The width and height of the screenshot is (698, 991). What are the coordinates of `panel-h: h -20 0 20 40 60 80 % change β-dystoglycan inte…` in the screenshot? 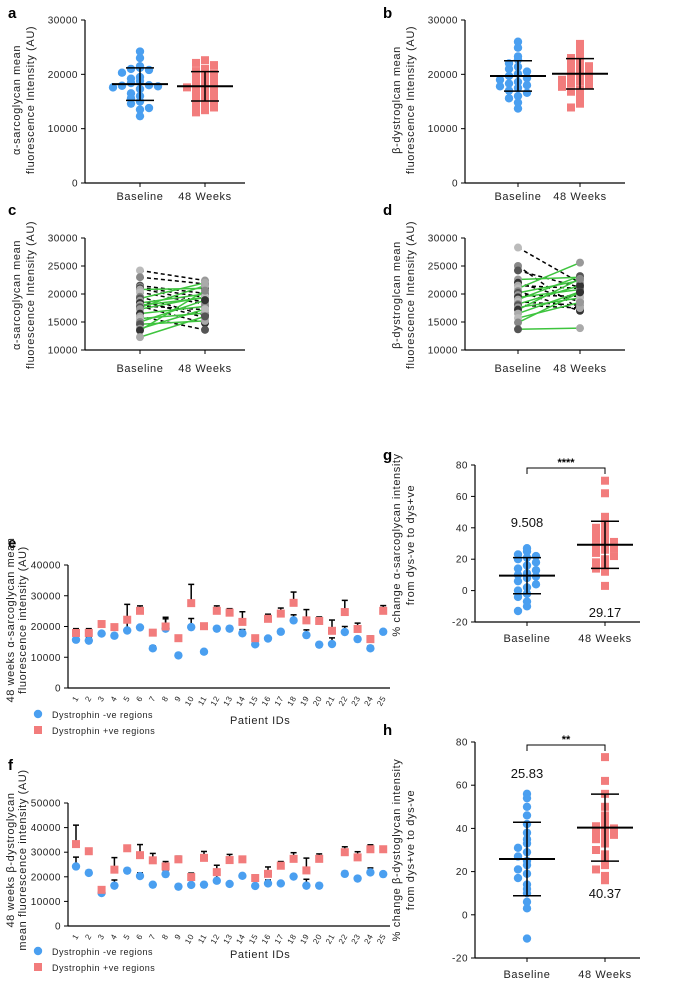 It's located at (511, 851).